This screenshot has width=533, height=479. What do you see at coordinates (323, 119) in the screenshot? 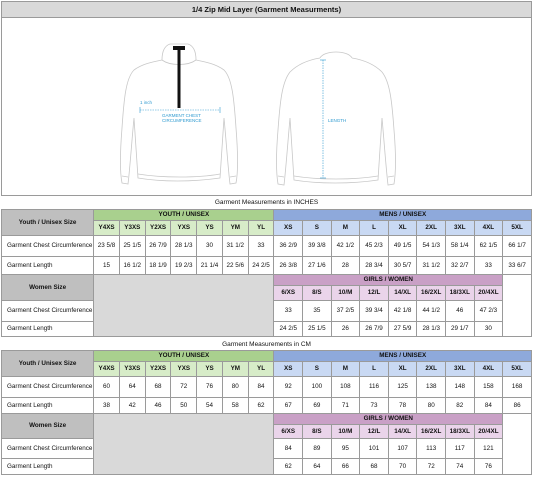
I see `length-dimension-icon` at bounding box center [323, 119].